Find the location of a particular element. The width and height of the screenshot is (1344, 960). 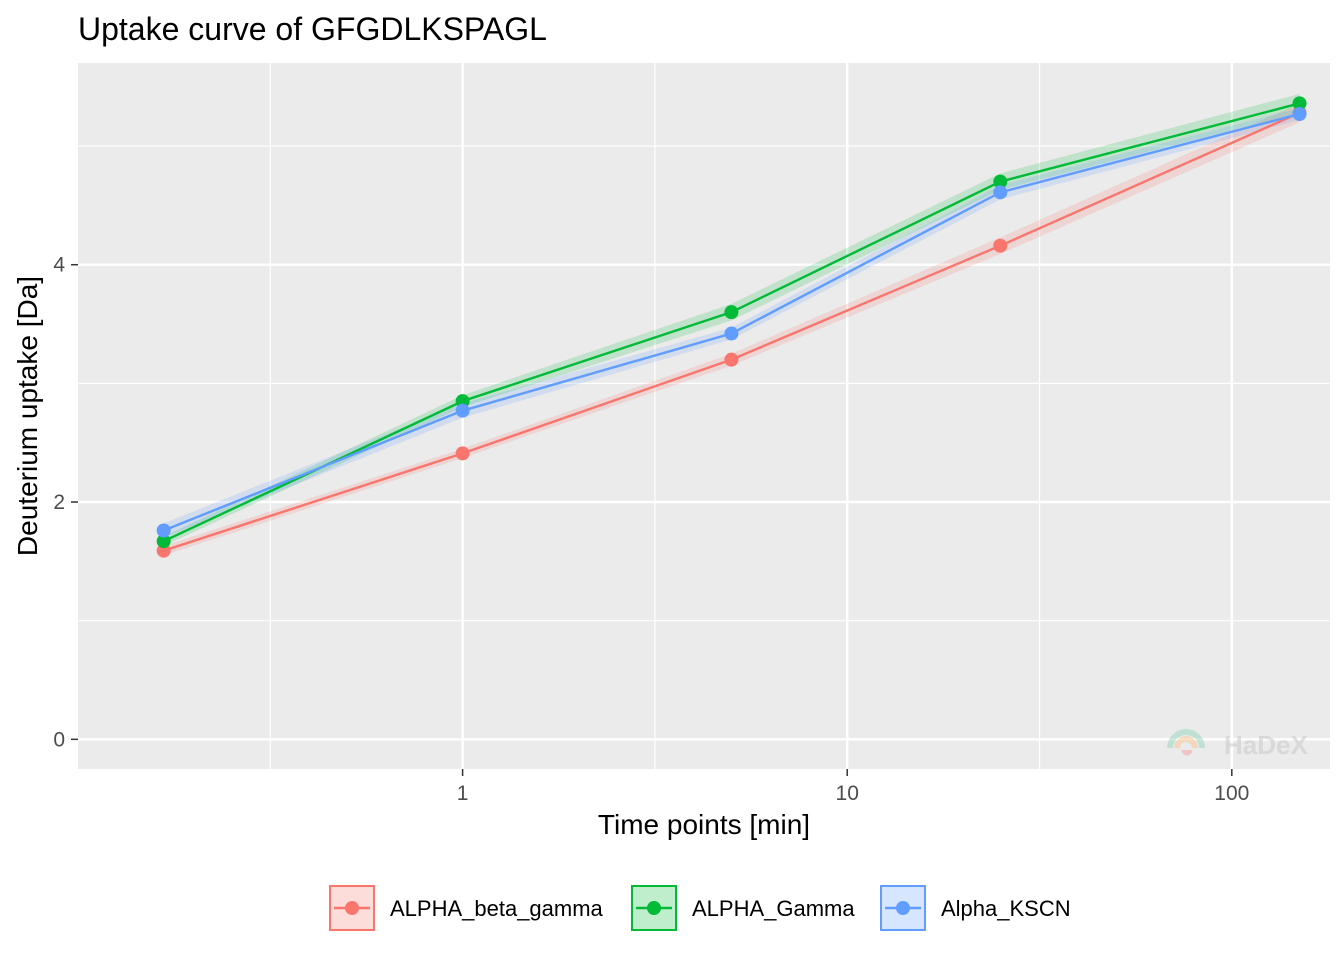

watermark-text: HaDeX is located at coordinates (1266, 745).